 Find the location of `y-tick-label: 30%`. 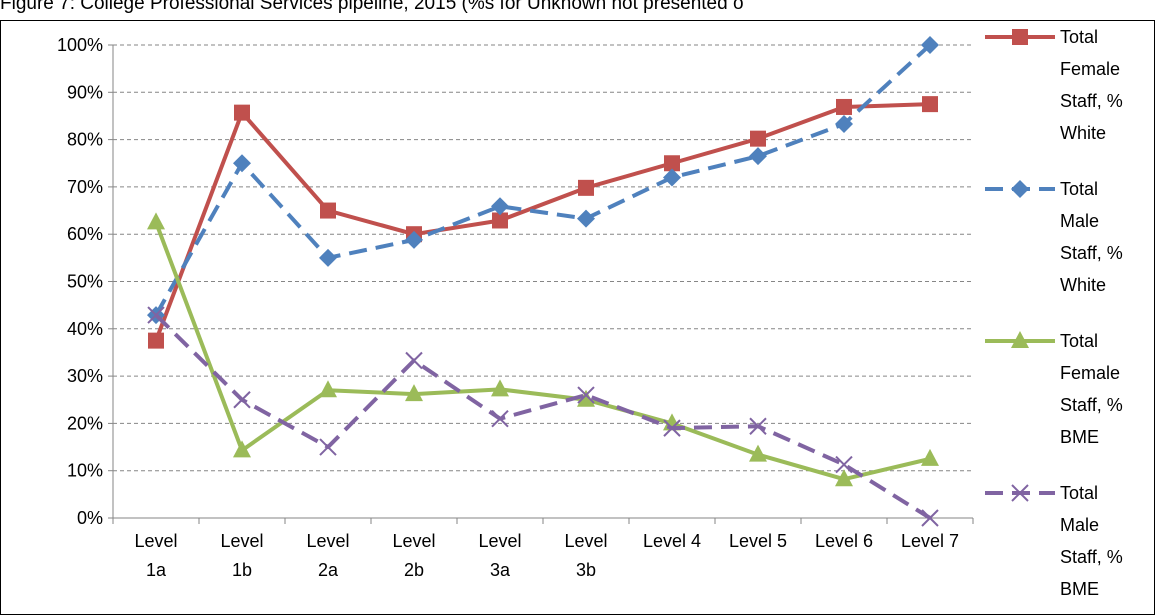

y-tick-label: 30% is located at coordinates (85, 376).